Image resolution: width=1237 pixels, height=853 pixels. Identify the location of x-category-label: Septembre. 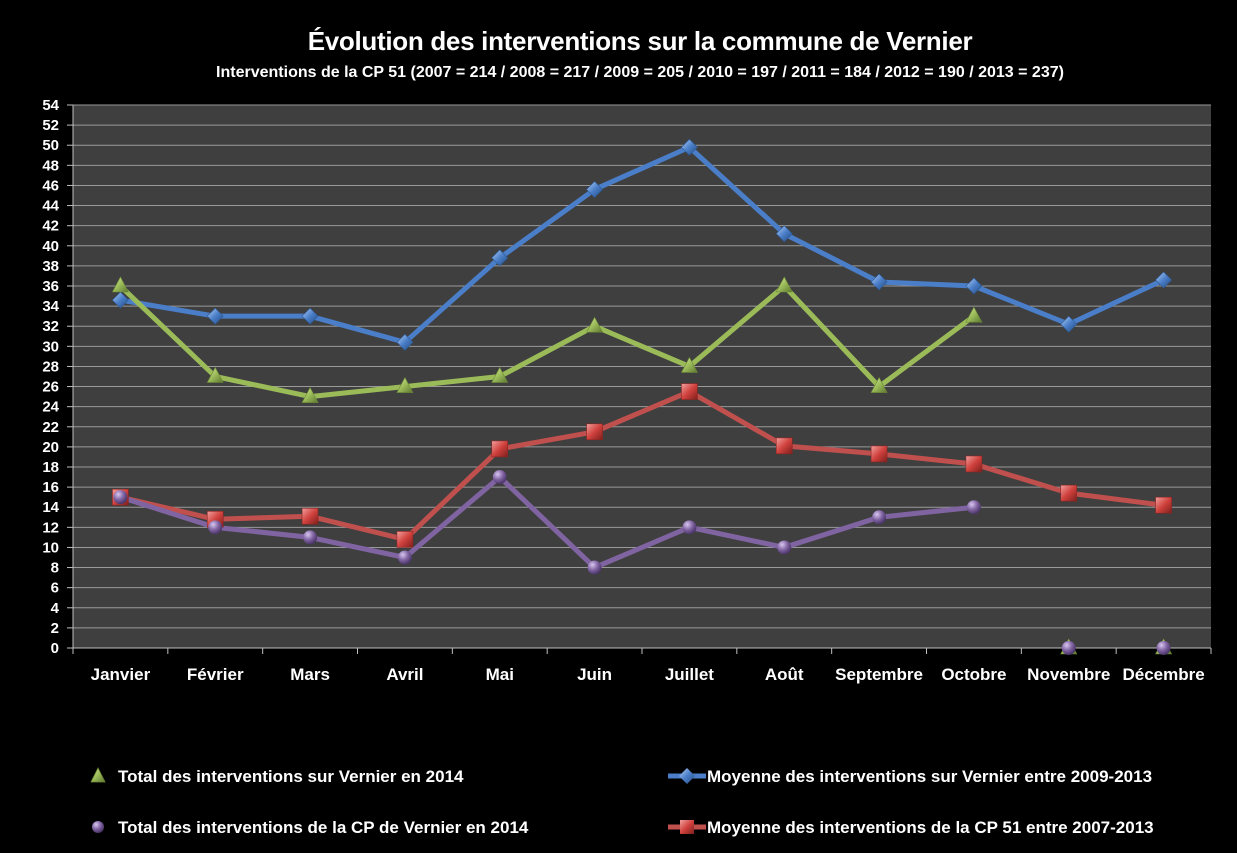
(879, 674).